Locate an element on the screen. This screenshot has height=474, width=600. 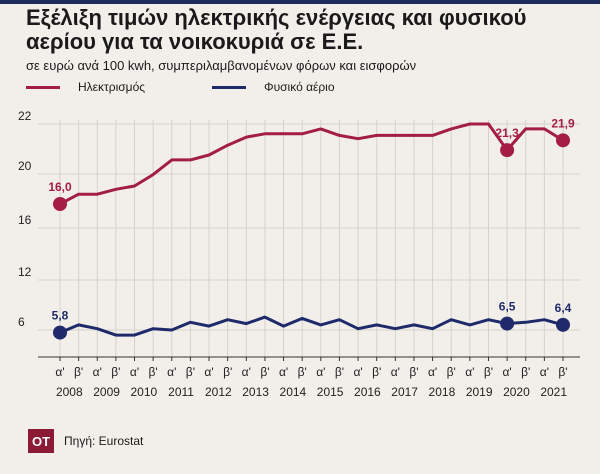
source-text: Πηγή: Eurostat is located at coordinates (104, 441).